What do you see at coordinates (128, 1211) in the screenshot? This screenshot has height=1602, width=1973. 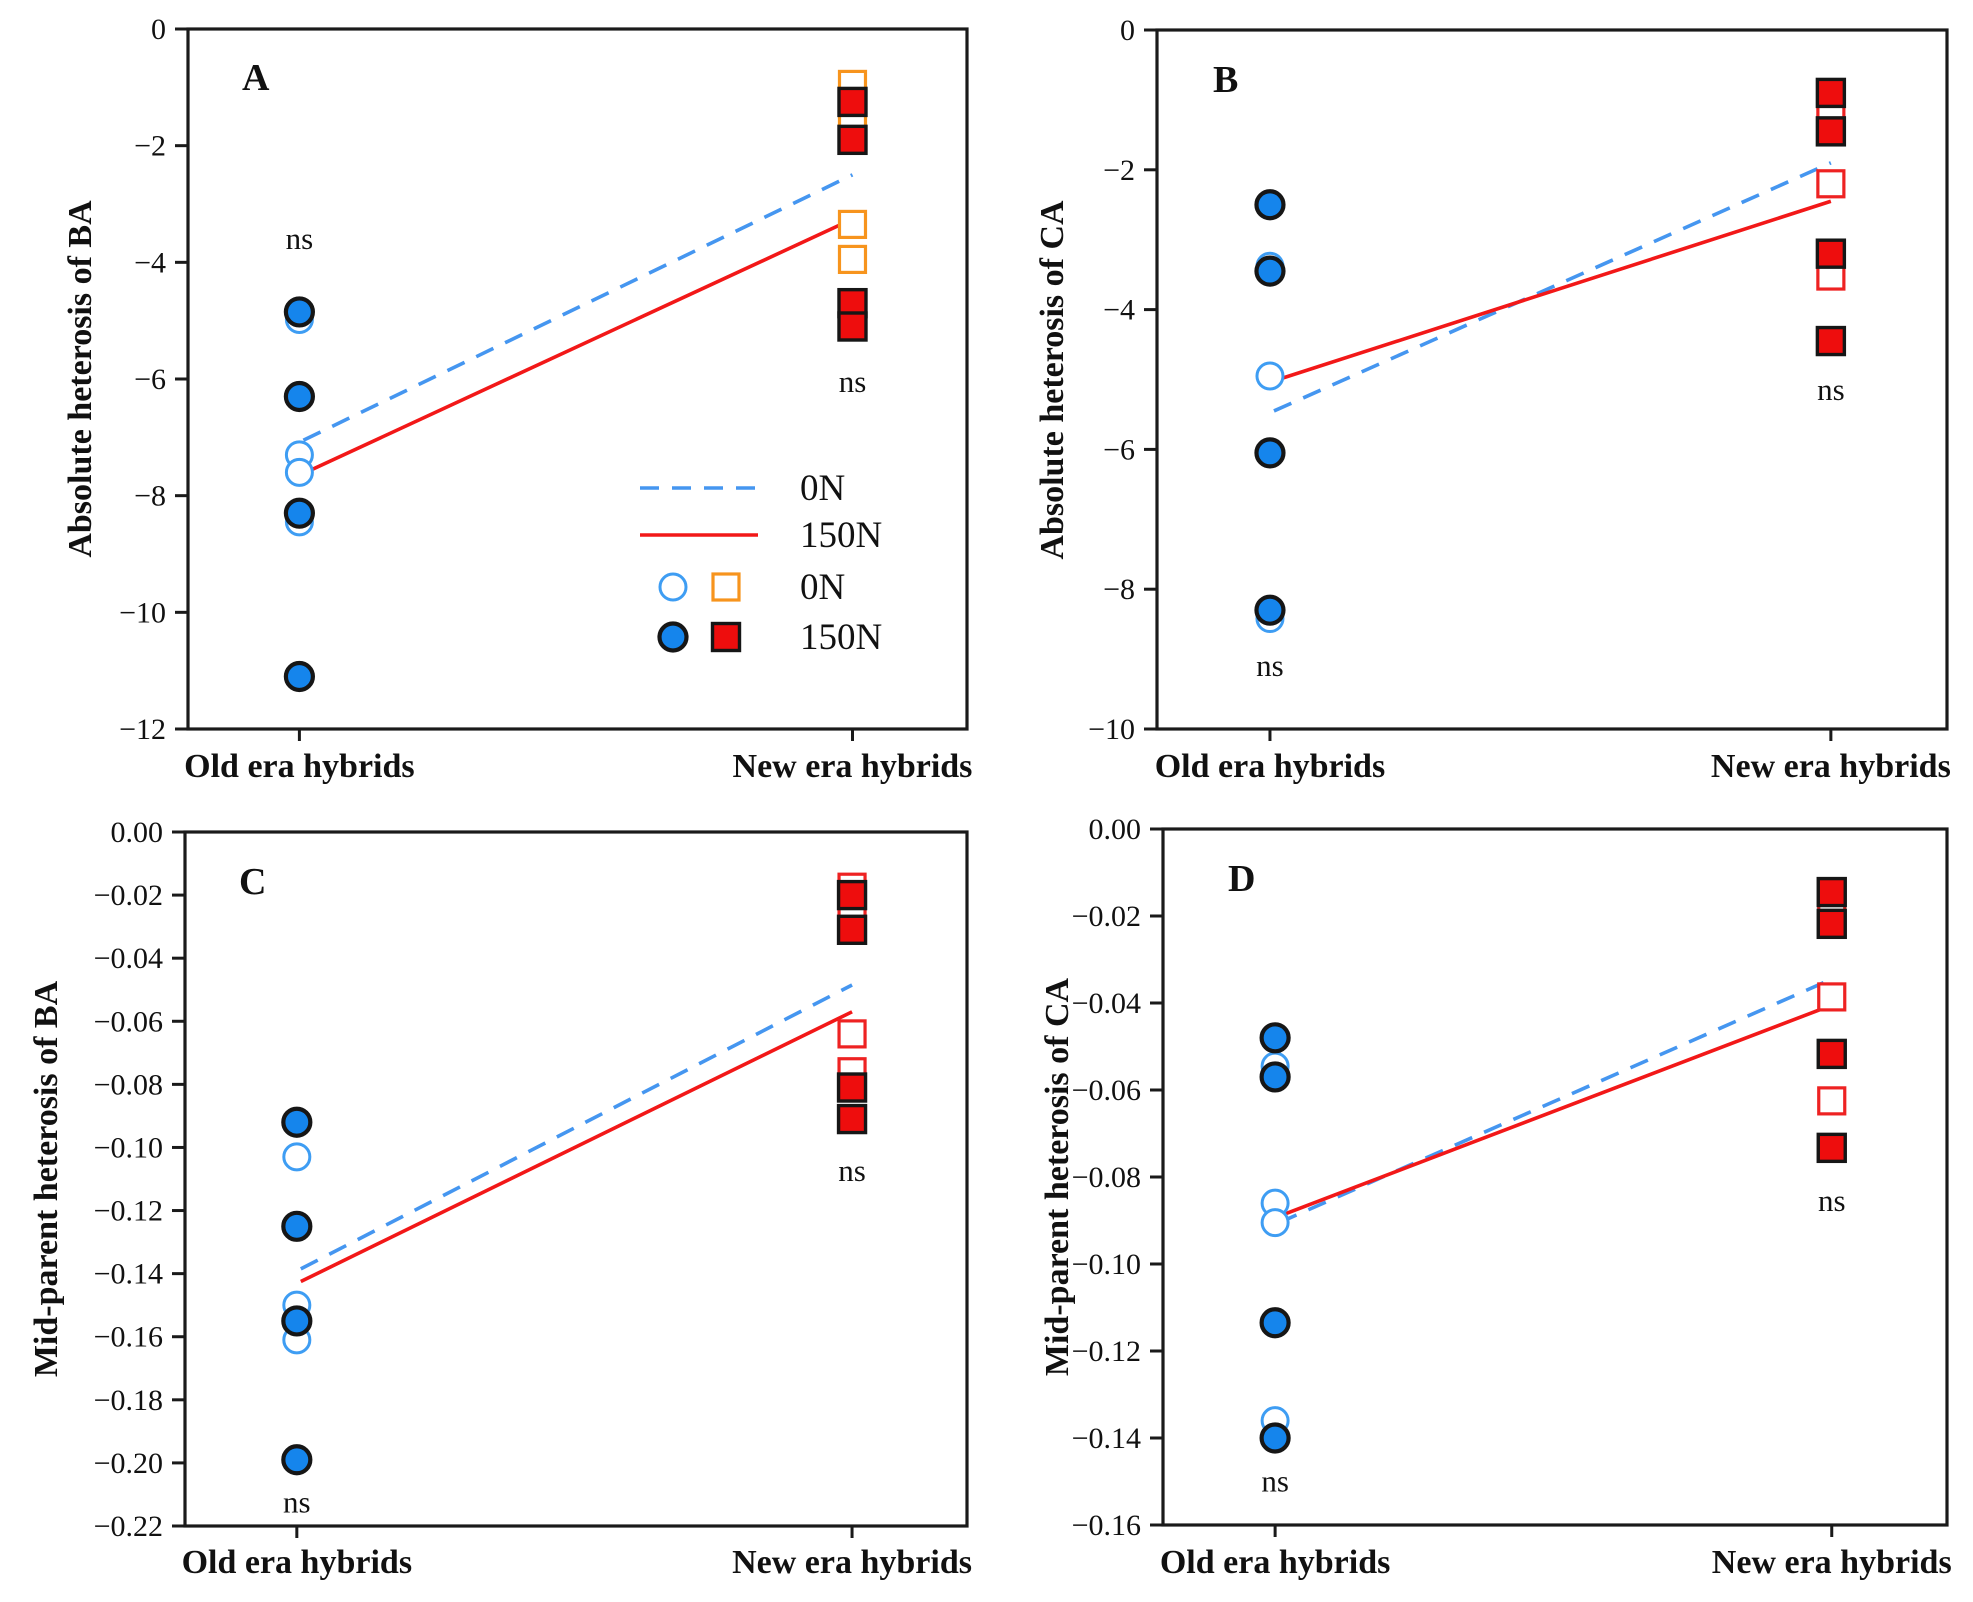 I see `y-tick-label: −0.12` at bounding box center [128, 1211].